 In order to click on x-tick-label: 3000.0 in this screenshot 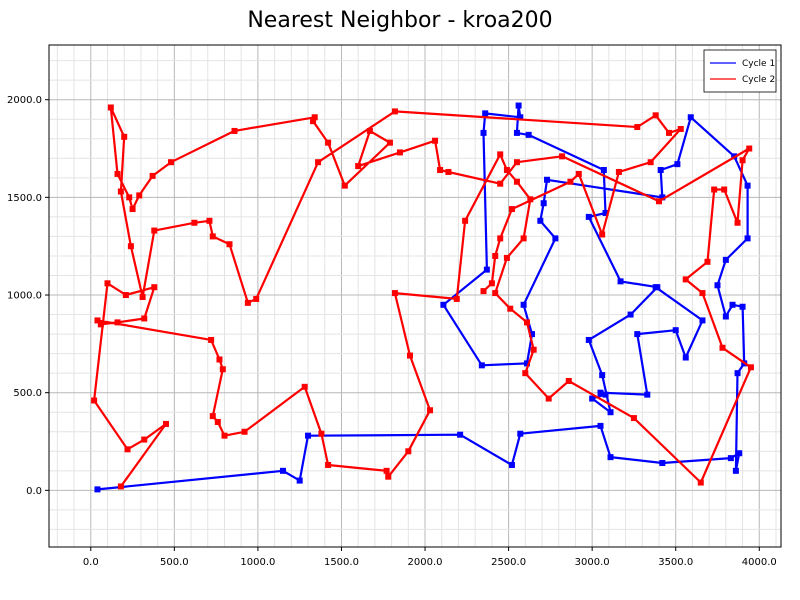, I will do `click(592, 562)`.